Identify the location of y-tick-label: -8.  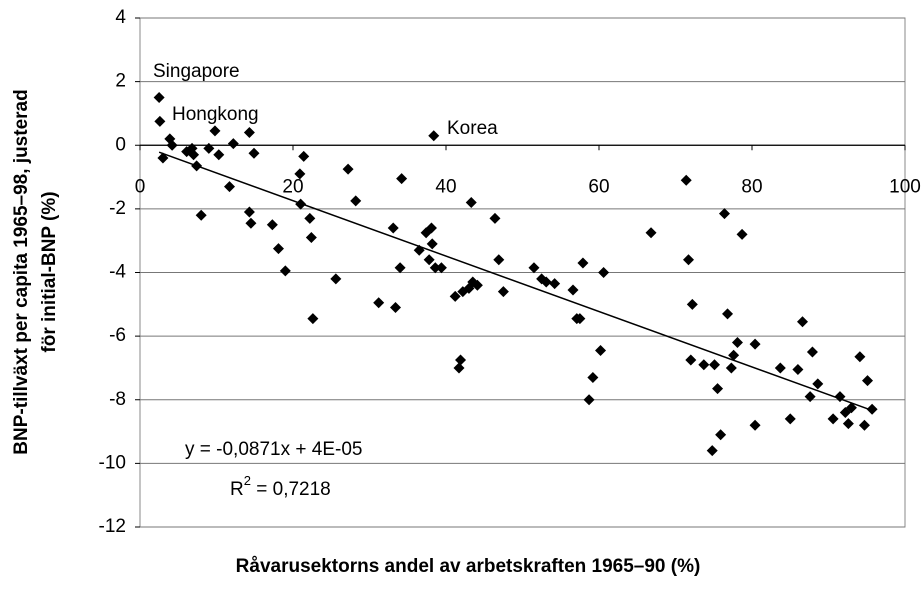
(117, 399).